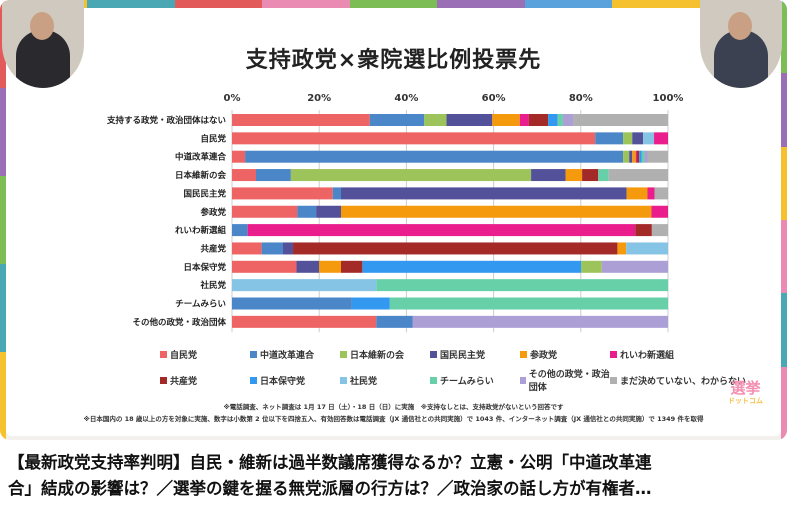 This screenshot has height=513, width=787. I want to click on legend-item: その他の政党・政治団体, so click(565, 380).